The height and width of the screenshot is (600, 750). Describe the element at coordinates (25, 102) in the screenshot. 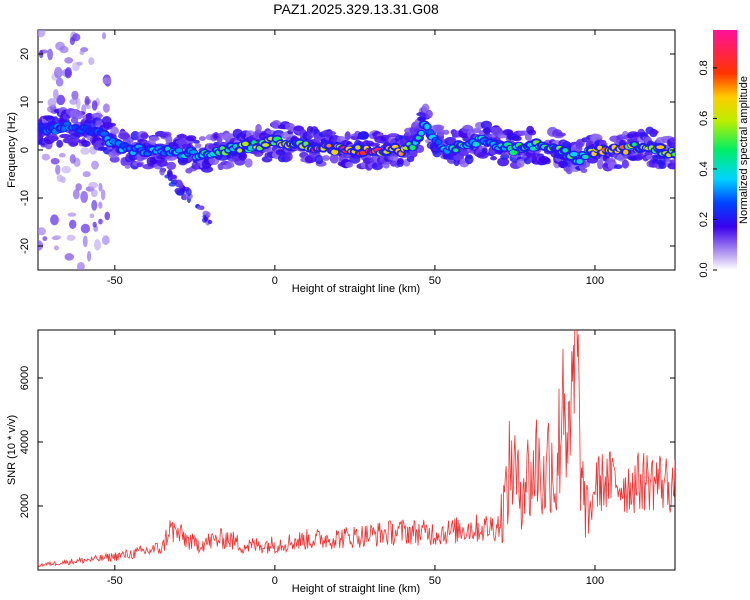

I see `spectrogram-ytick-label: 10` at that location.